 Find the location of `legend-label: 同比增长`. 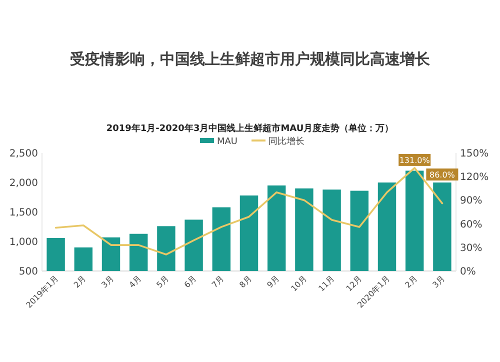

legend-label: 同比增长 is located at coordinates (286, 141).